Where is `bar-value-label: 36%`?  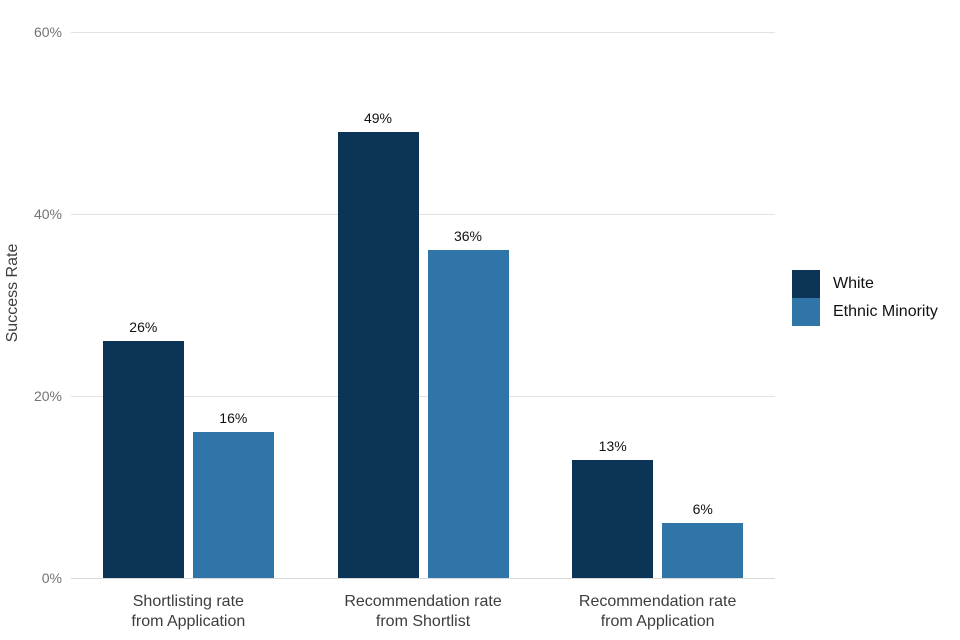 bar-value-label: 36% is located at coordinates (468, 236).